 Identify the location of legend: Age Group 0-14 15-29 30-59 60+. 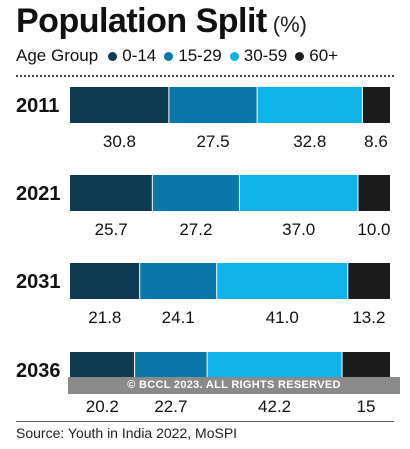
(181, 56).